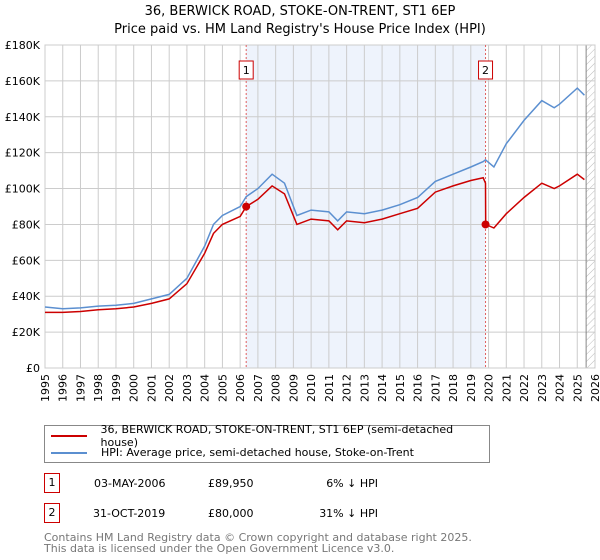 This screenshot has width=600, height=560. Describe the element at coordinates (129, 513) in the screenshot. I see `sale-date: 31-OCT-2019` at that location.